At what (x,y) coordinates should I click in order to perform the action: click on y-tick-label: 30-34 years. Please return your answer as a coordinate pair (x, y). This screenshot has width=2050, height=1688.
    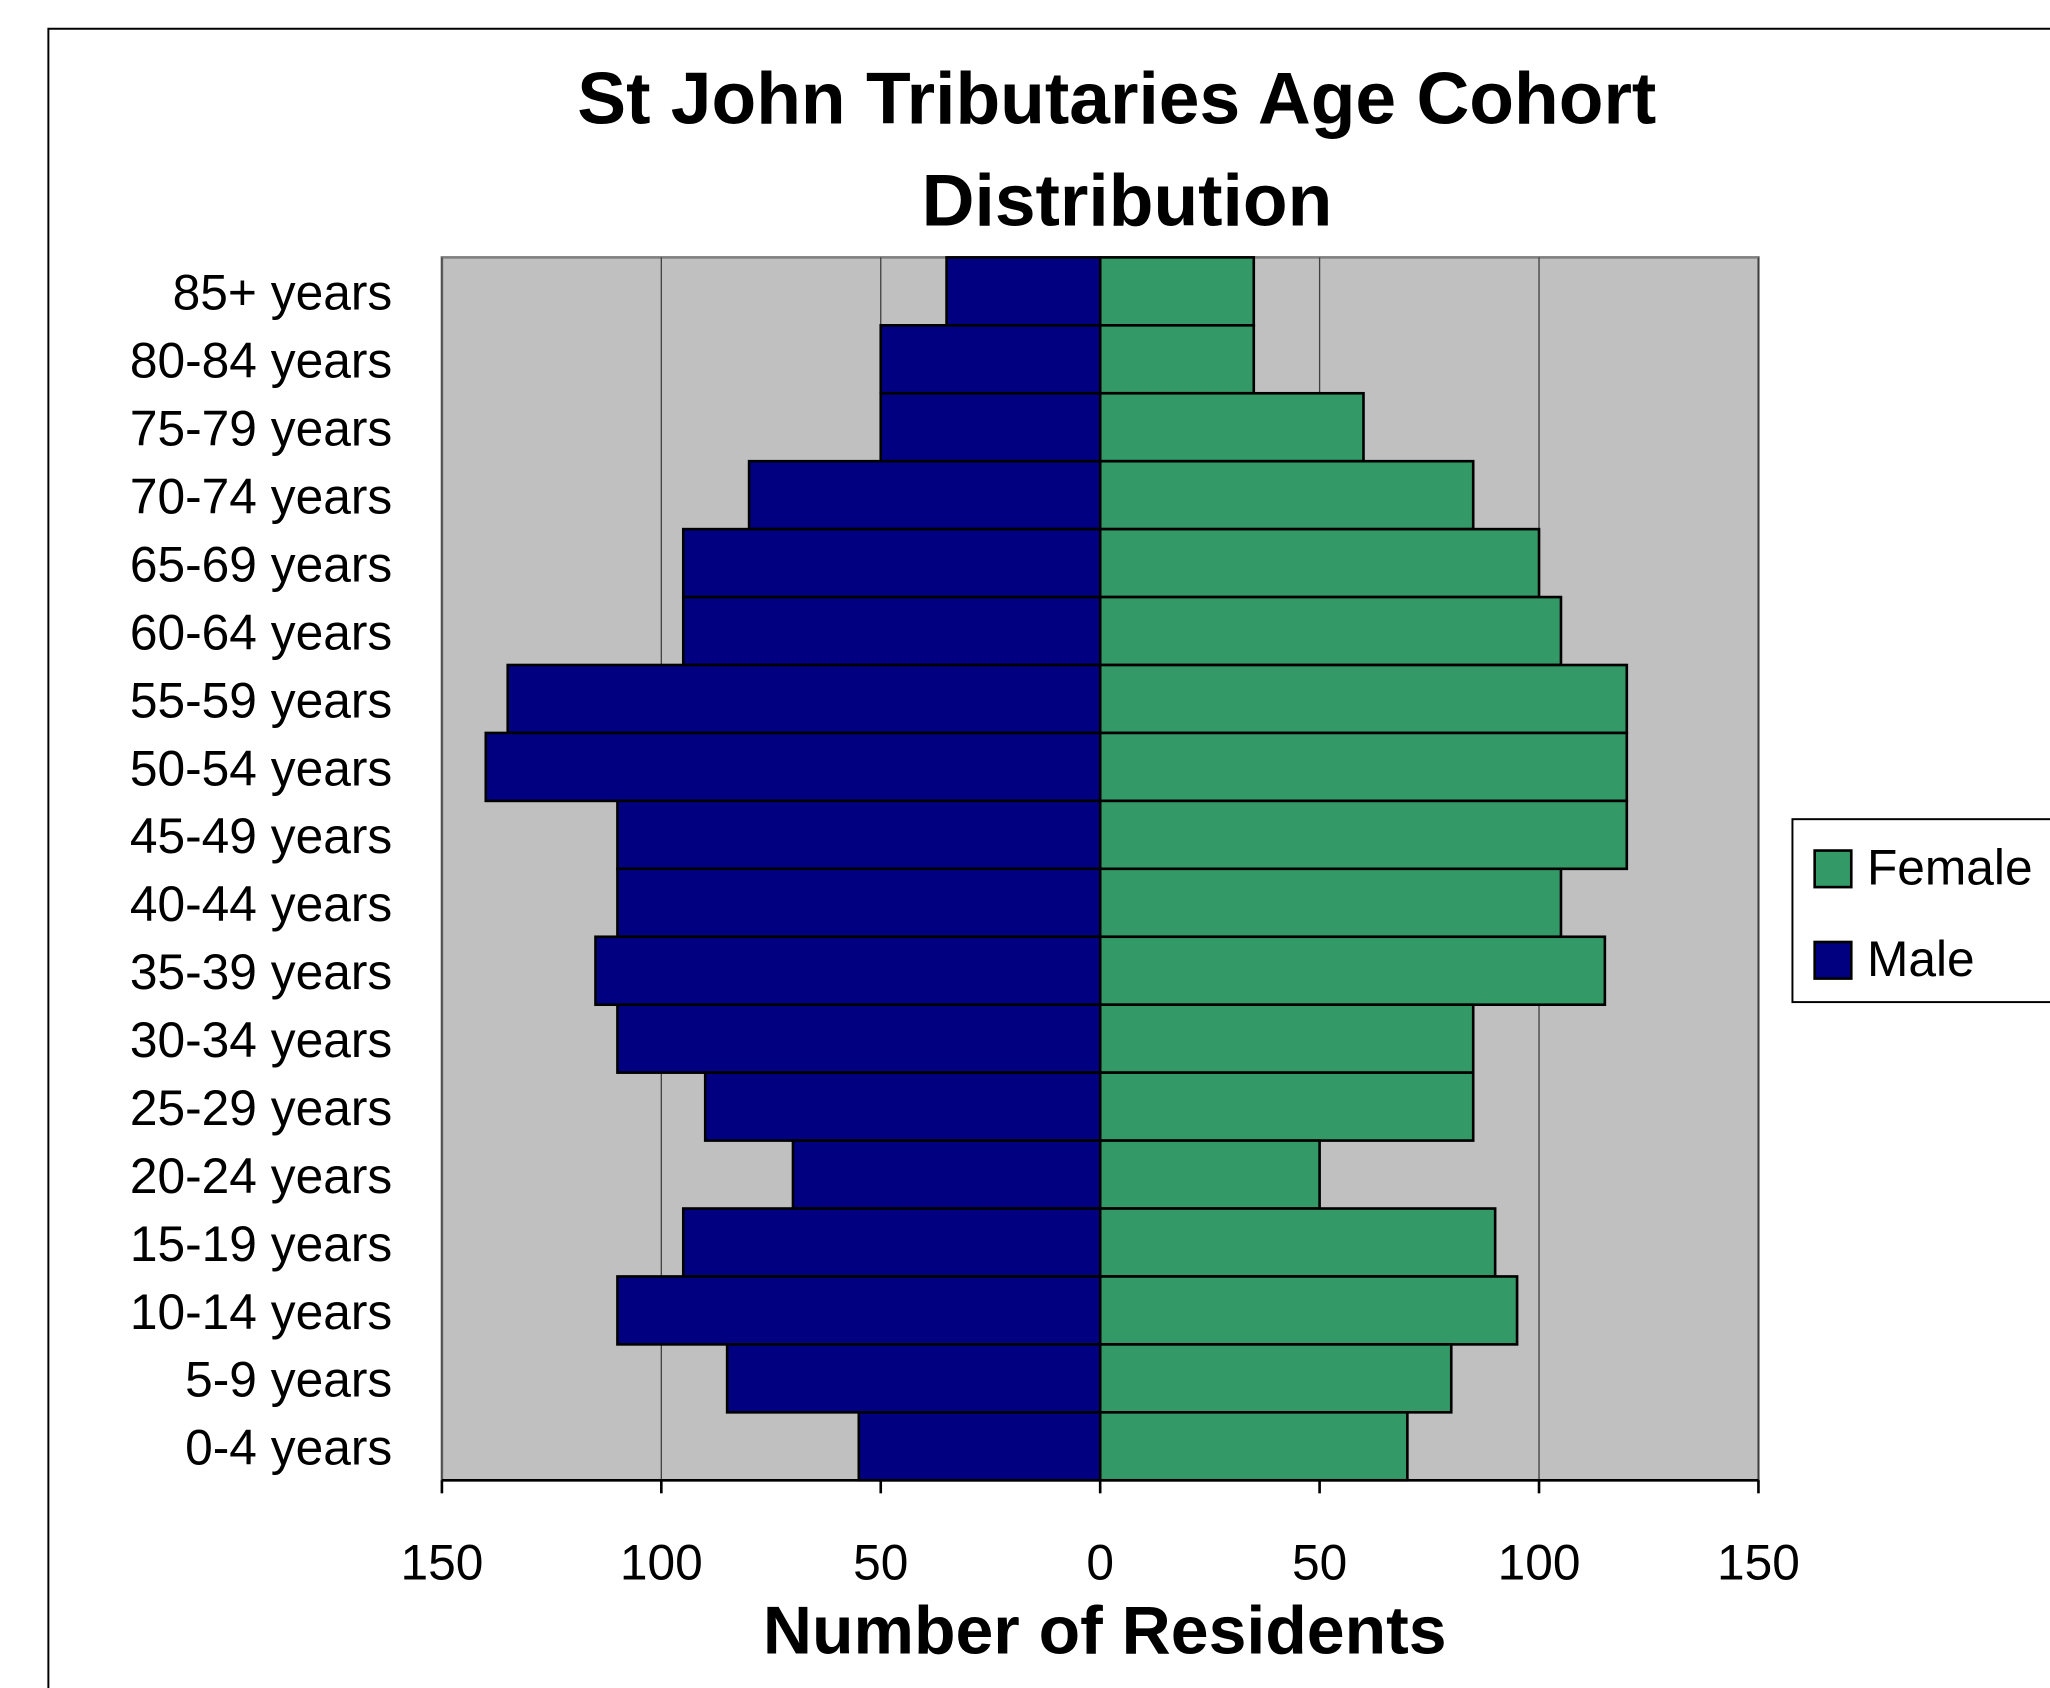
    Looking at the image, I should click on (261, 1040).